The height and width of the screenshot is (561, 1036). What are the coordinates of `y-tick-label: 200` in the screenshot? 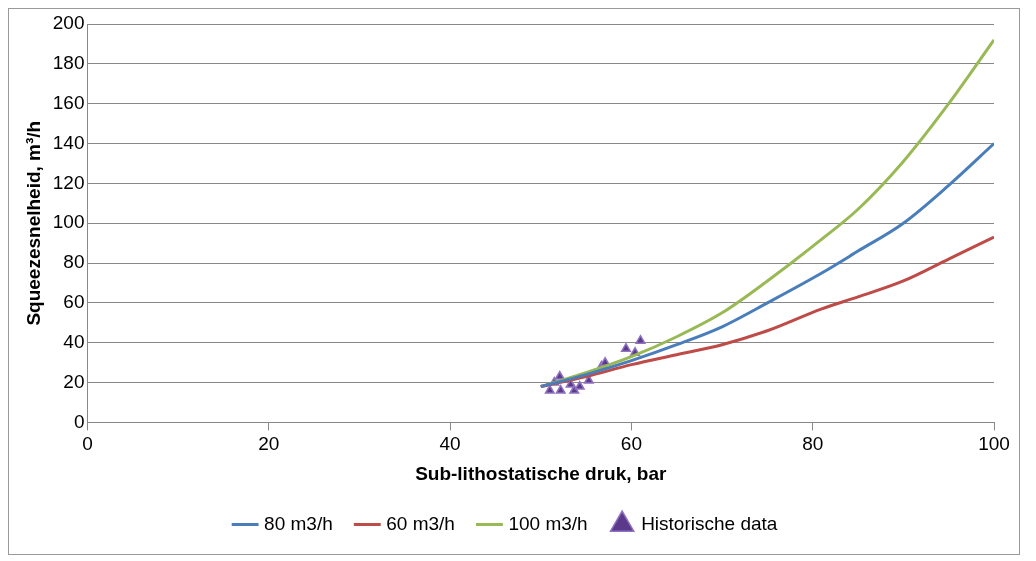 It's located at (68, 23).